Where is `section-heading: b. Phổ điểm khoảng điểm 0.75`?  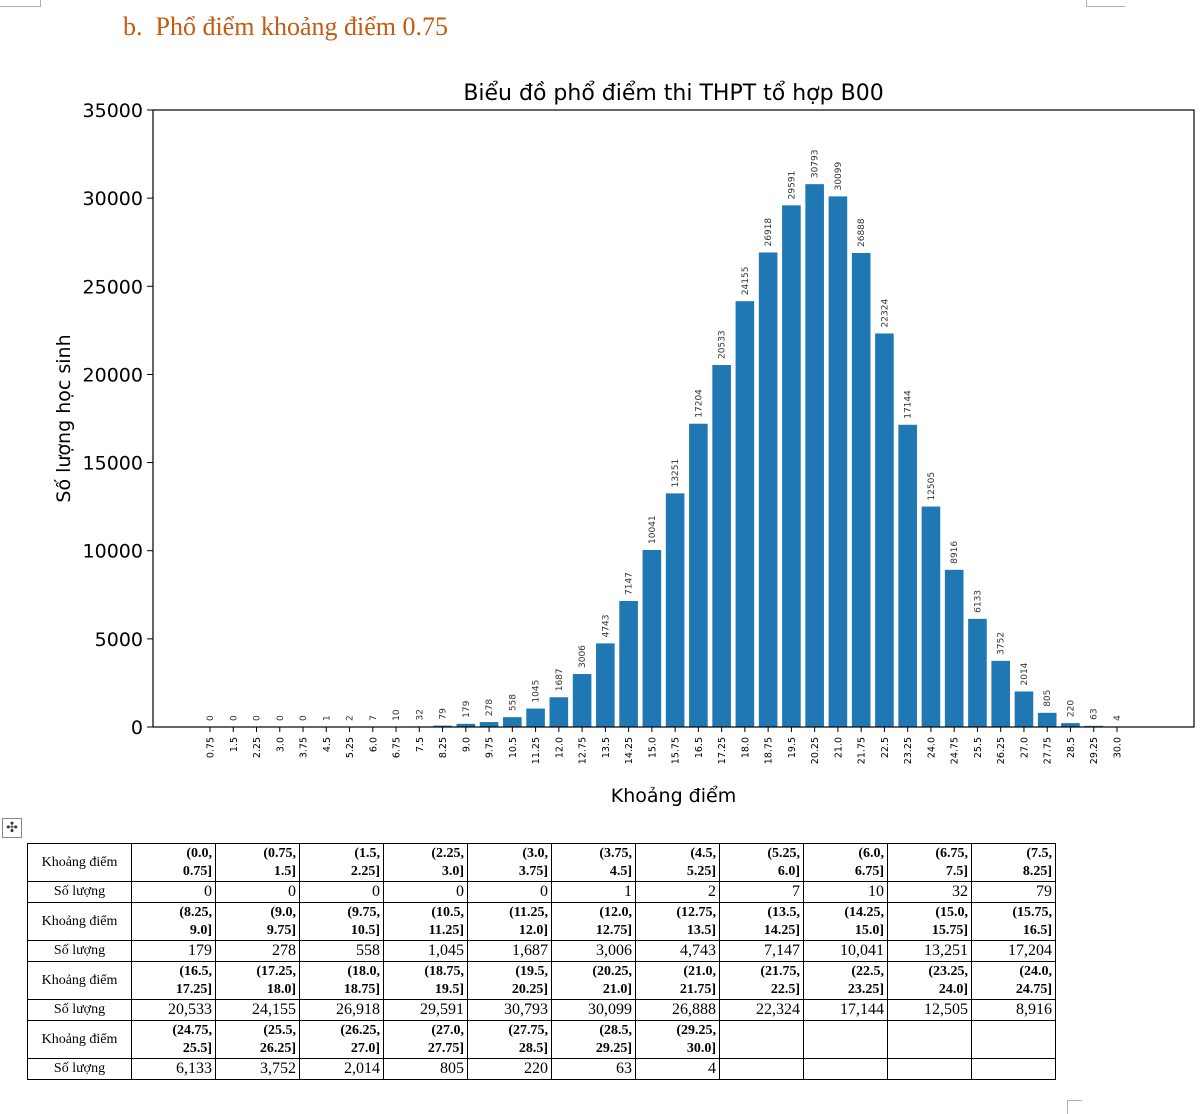
section-heading: b. Phổ điểm khoảng điểm 0.75 is located at coordinates (285, 27).